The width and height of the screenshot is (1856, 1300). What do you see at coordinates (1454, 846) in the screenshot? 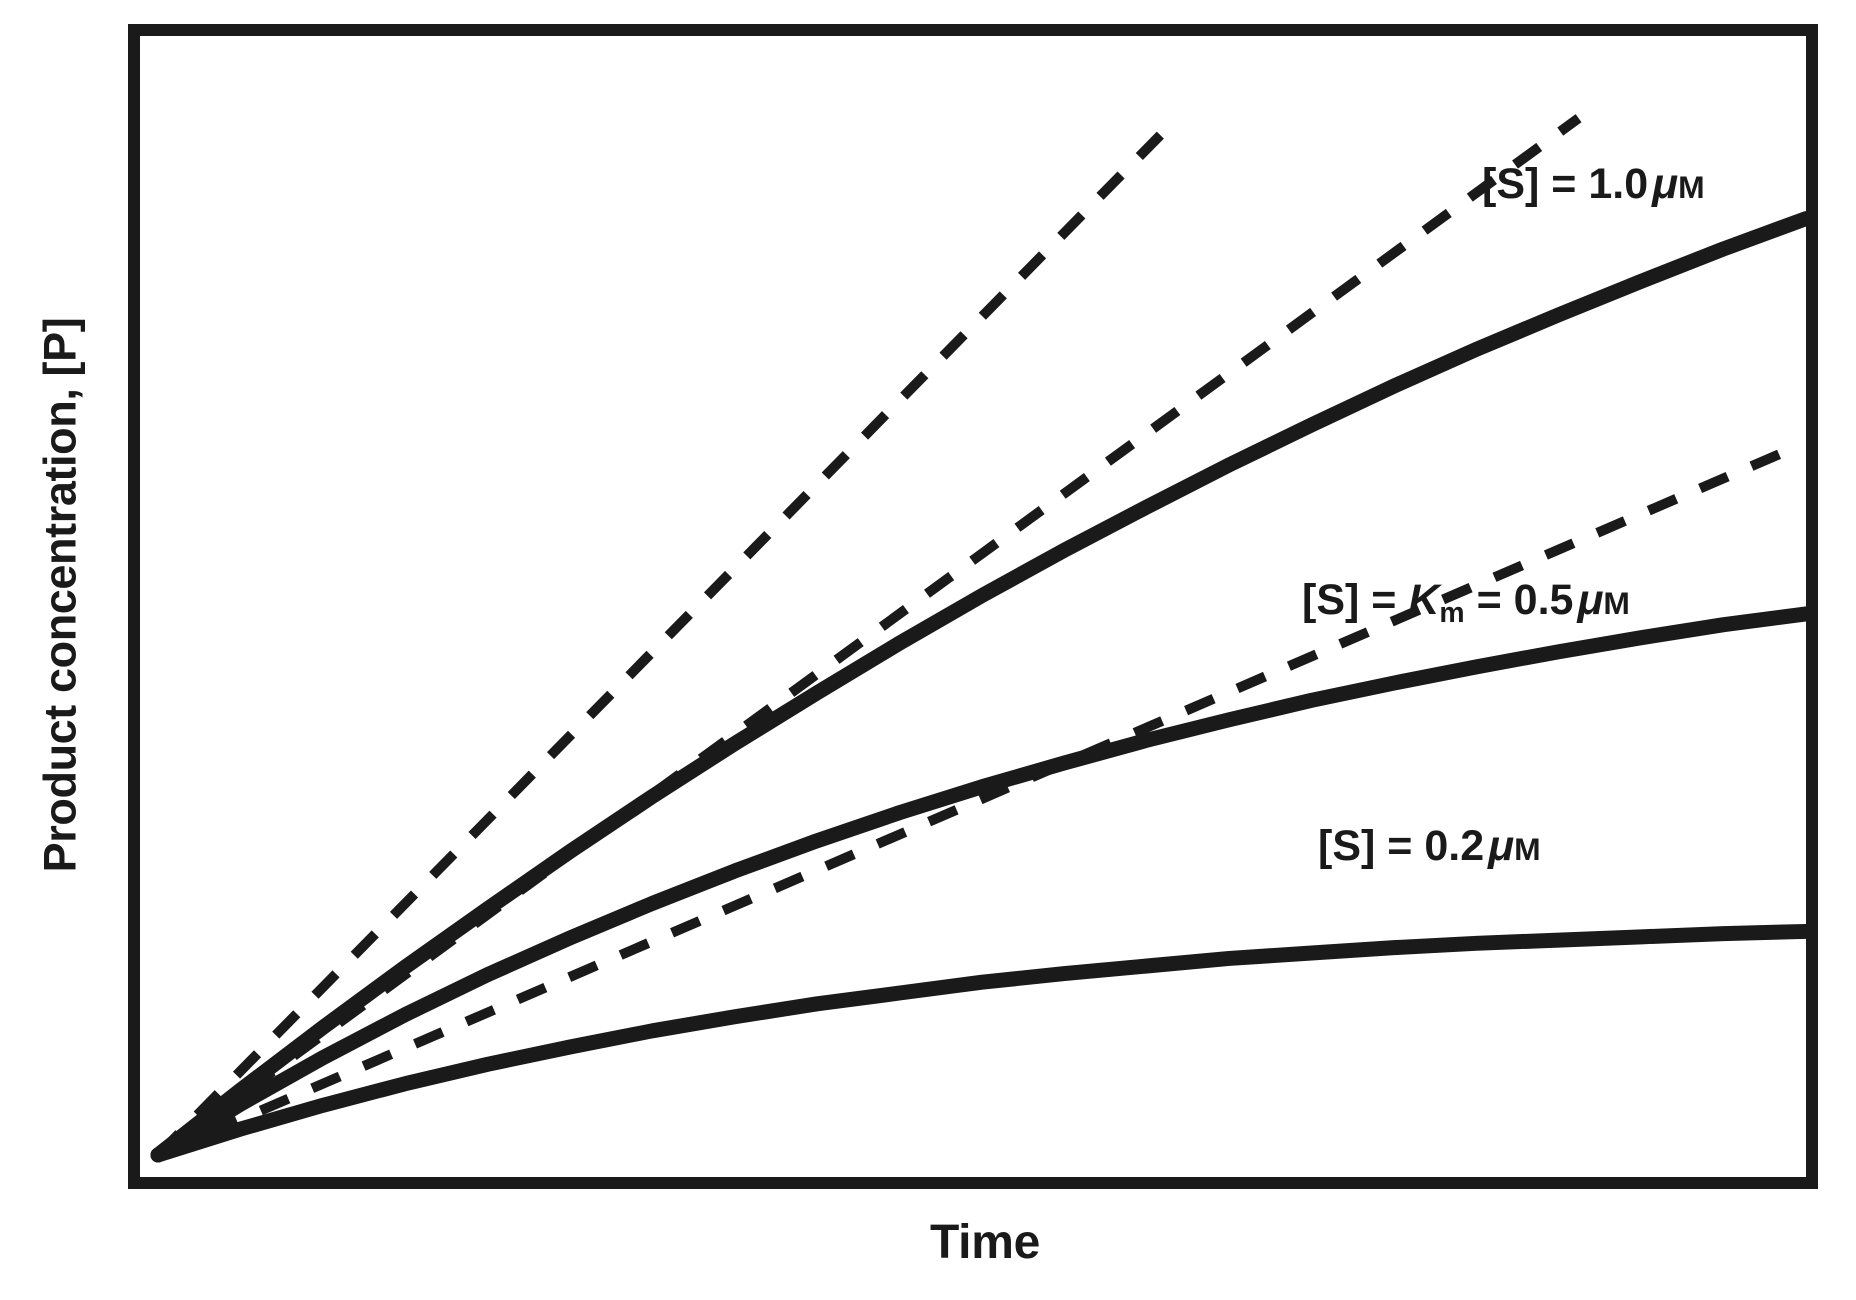
I see `series-label-low-value: 0.2` at bounding box center [1454, 846].